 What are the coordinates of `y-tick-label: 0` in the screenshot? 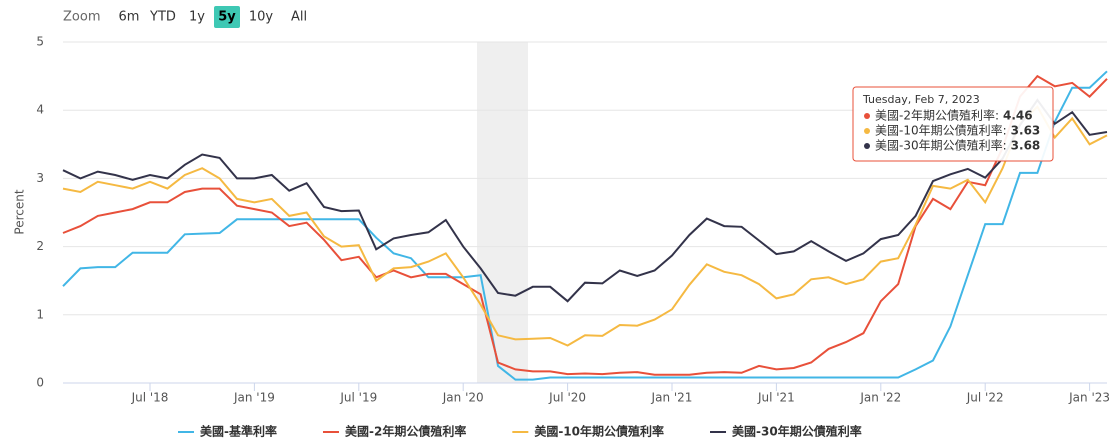 It's located at (40, 383).